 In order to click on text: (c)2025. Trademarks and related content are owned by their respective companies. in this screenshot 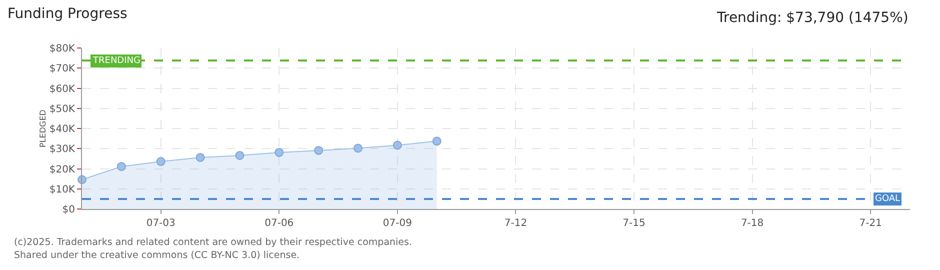, I will do `click(213, 242)`.